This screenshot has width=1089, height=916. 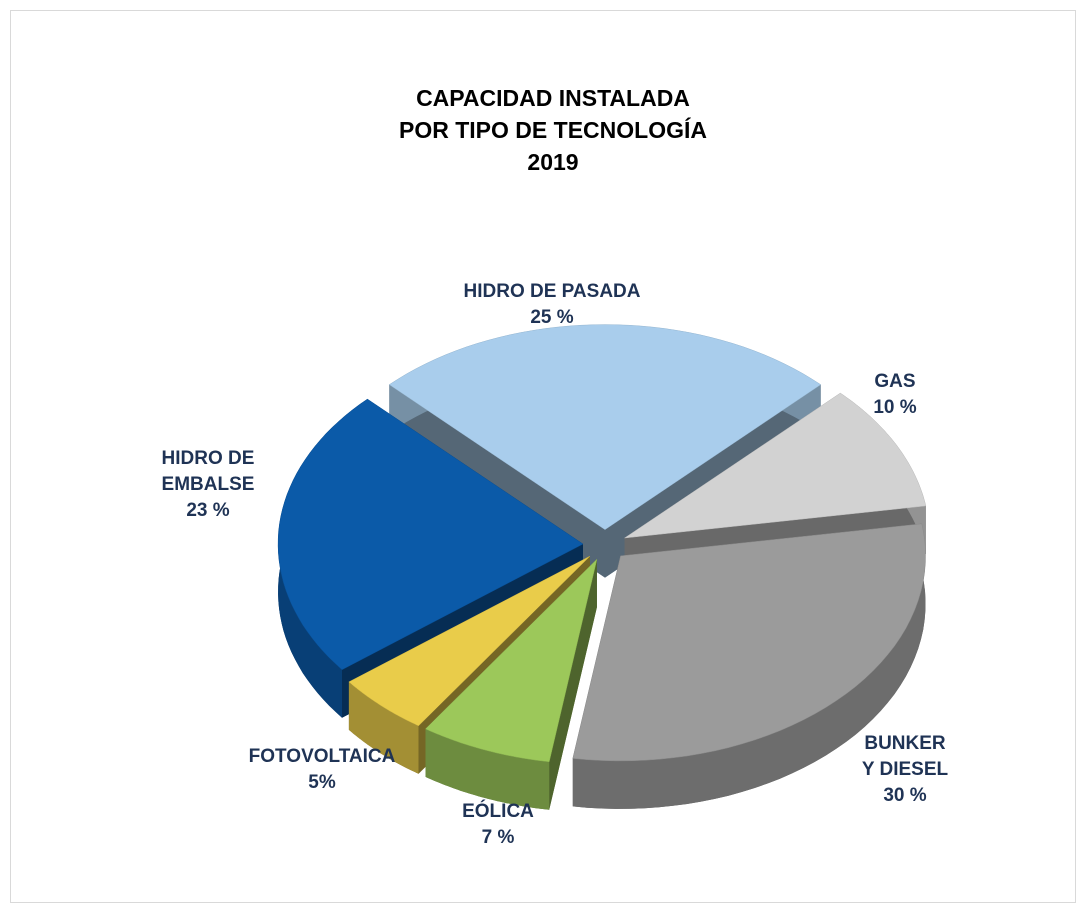 I want to click on value-label: 30 %, so click(x=905, y=795).